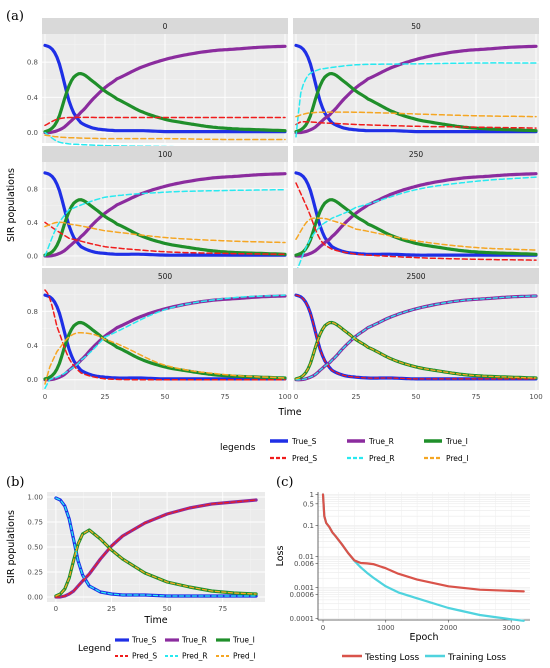 The image size is (550, 668). Describe the element at coordinates (35, 523) in the screenshot. I see `y-tick-label: 0.75` at that location.